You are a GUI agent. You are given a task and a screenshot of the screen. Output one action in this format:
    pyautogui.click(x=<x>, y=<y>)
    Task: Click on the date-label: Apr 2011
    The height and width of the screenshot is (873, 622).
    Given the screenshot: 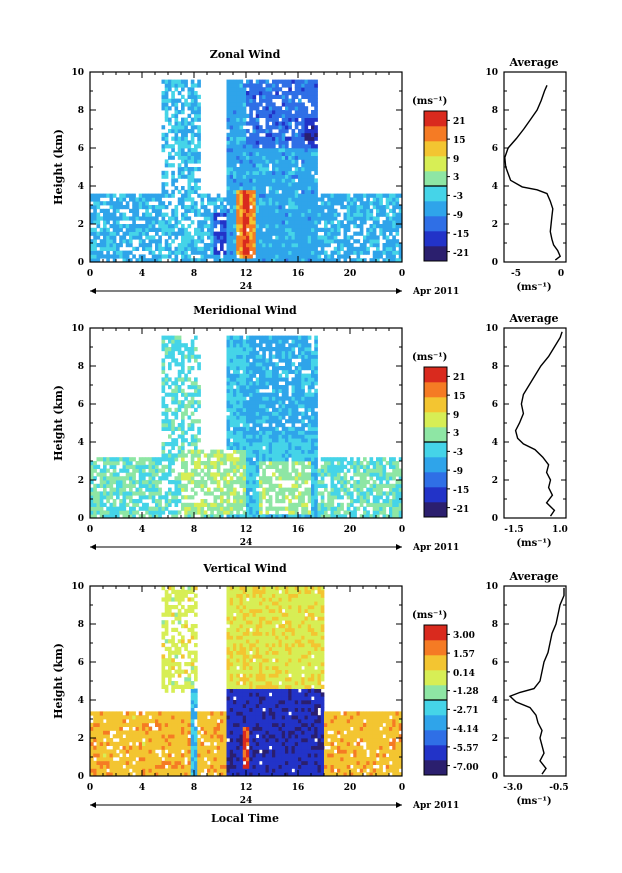 What is the action you would take?
    pyautogui.click(x=435, y=292)
    